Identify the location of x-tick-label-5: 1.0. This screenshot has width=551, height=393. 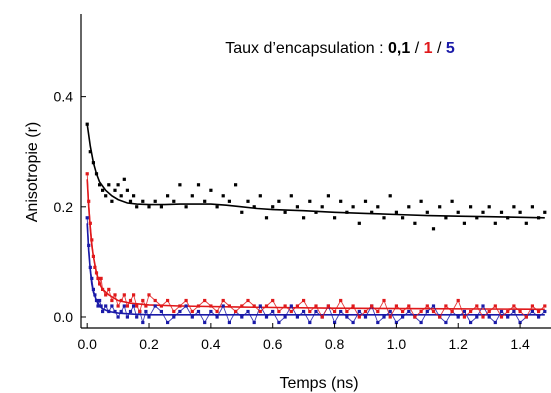
(397, 344).